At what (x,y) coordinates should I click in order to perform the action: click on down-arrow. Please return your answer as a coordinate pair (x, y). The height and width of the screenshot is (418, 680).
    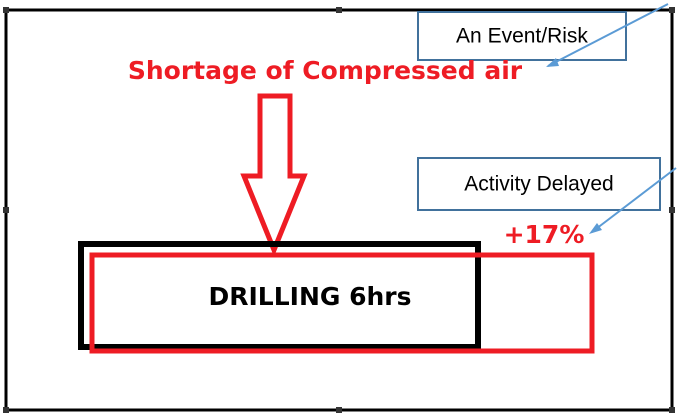
    Looking at the image, I should click on (274, 175).